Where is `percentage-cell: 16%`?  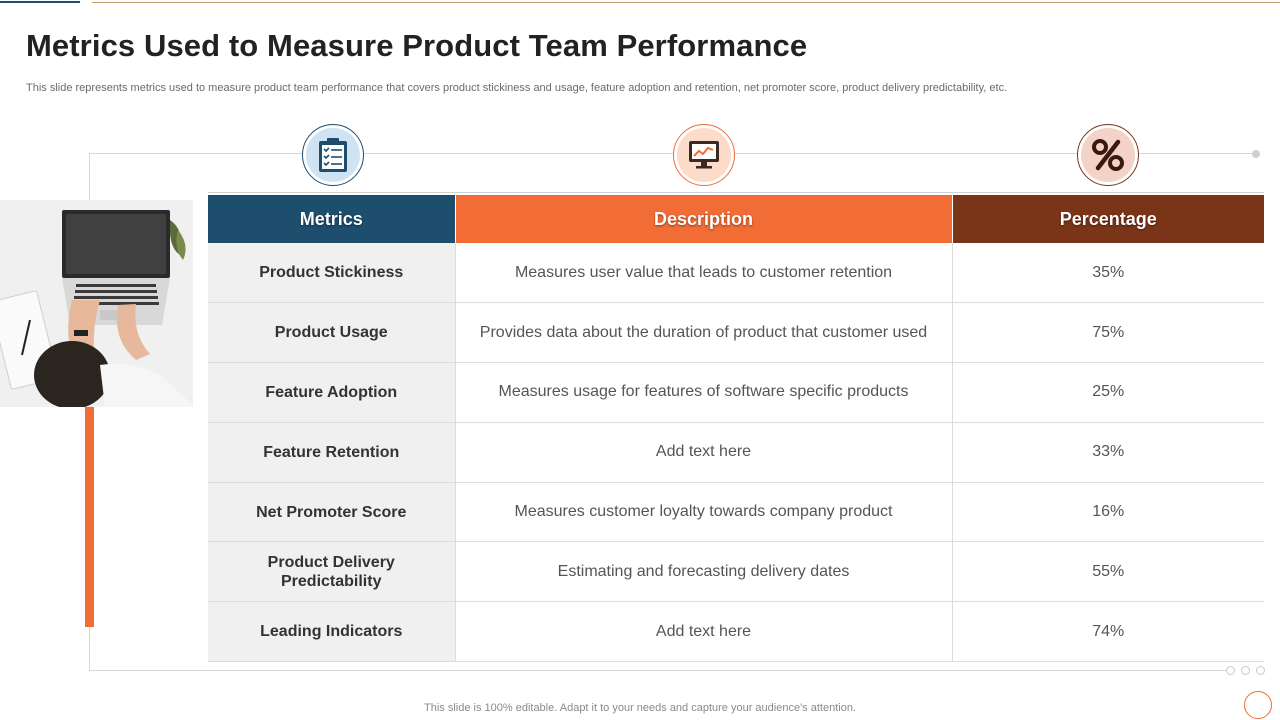
percentage-cell: 16% is located at coordinates (1107, 512).